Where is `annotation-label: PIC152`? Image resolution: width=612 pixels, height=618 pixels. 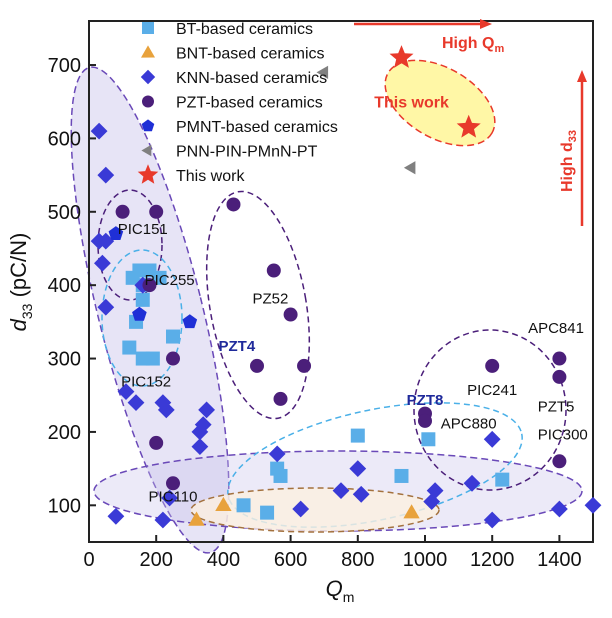 annotation-label: PIC152 is located at coordinates (146, 381).